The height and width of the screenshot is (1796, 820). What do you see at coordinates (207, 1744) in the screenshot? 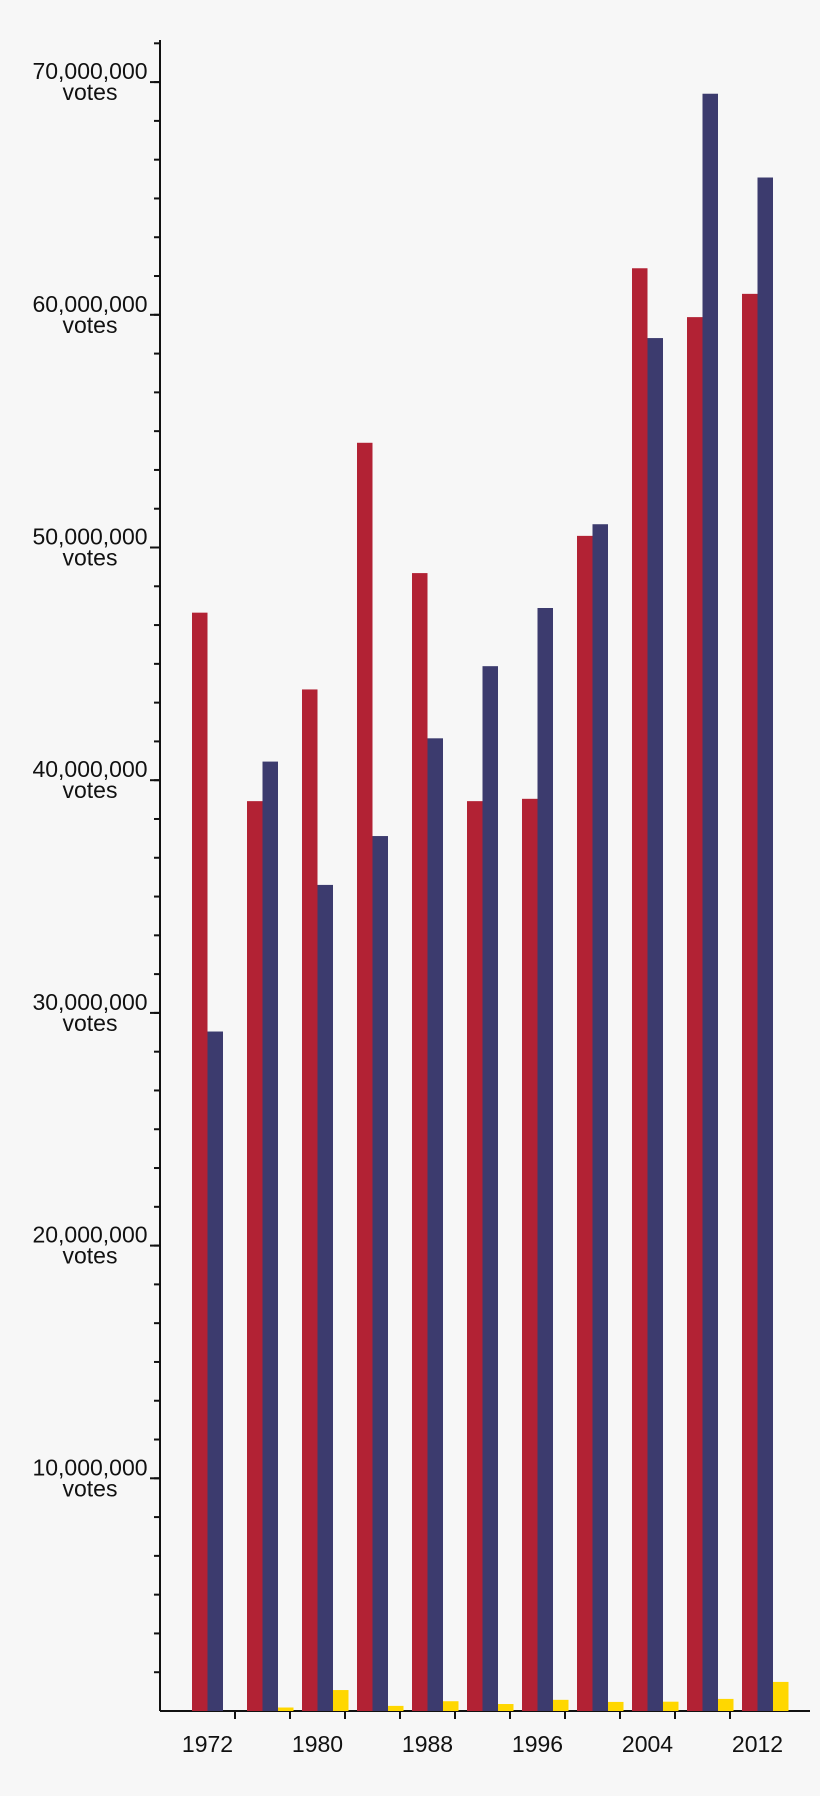
I see `x-tick-label: 1972` at bounding box center [207, 1744].